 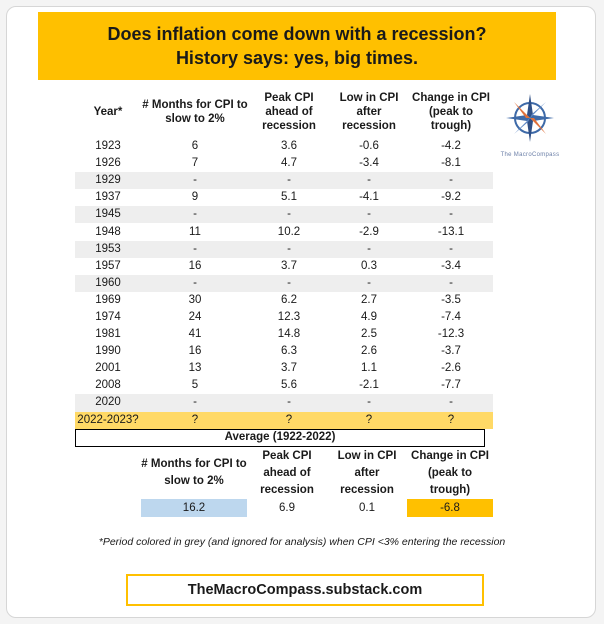 I want to click on table-row: 1929- - - -, so click(x=284, y=181).